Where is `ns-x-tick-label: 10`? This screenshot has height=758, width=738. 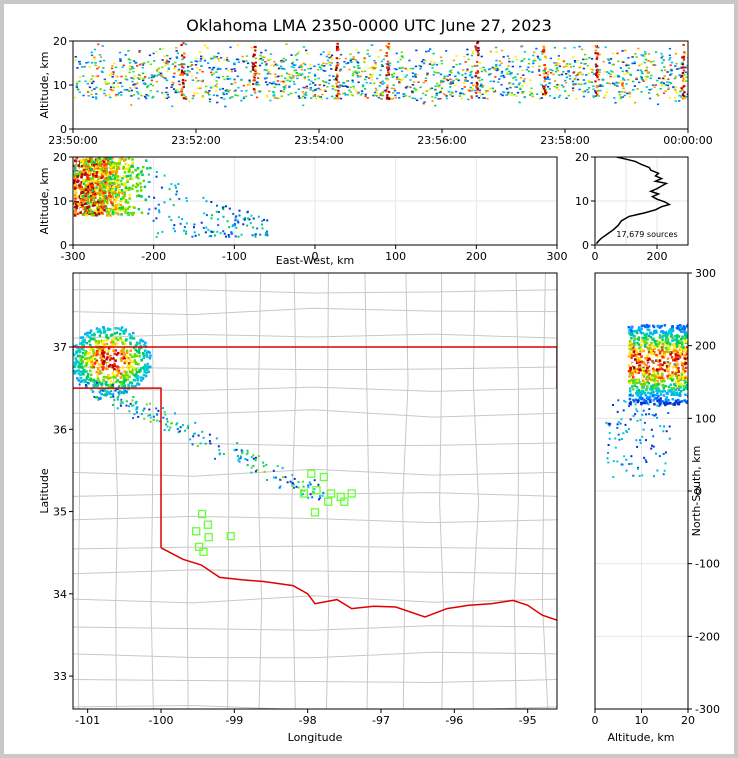
ns-x-tick-label: 10 is located at coordinates (642, 720).